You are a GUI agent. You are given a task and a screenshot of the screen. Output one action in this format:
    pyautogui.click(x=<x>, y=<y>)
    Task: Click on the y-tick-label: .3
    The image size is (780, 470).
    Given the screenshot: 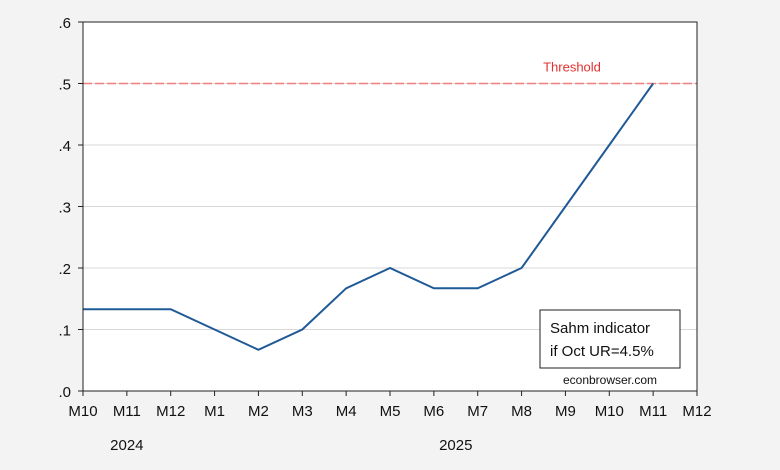 What is the action you would take?
    pyautogui.click(x=64, y=208)
    